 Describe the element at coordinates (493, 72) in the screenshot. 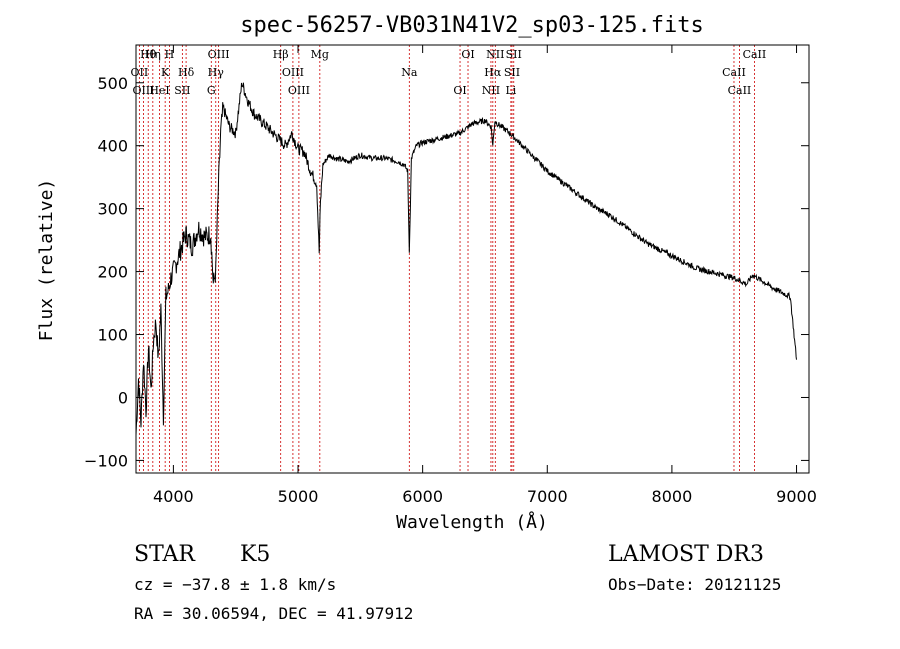

I see `line-label: Hα` at that location.